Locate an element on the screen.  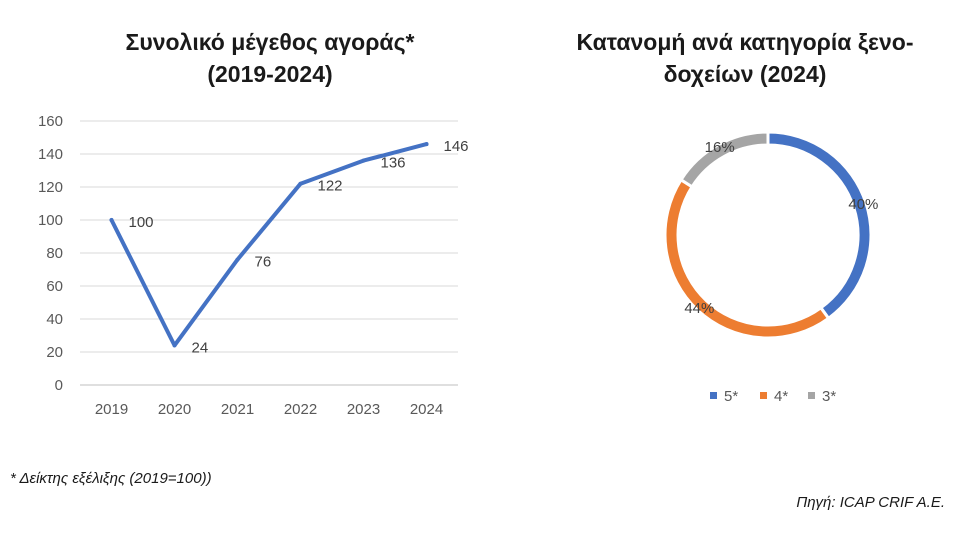
x-tick-label: 2024 is located at coordinates (426, 409).